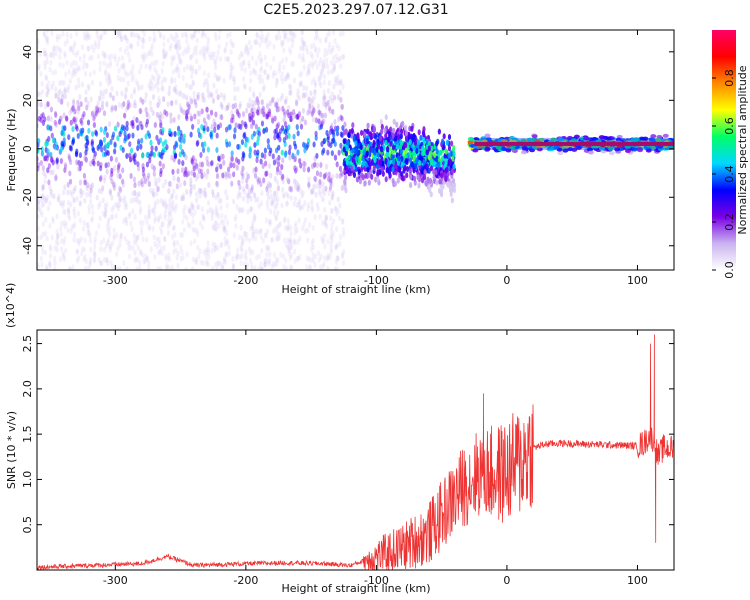 The image size is (750, 600). Describe the element at coordinates (742, 149) in the screenshot. I see `colorbar-label: Normalized spectral amplitude` at that location.